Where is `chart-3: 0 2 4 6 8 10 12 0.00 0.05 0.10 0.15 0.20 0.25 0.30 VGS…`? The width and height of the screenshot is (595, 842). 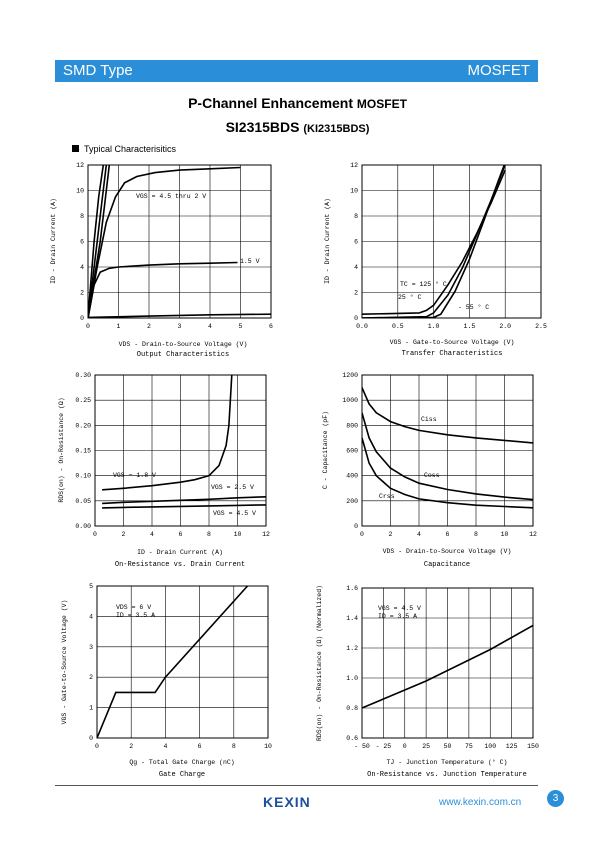 chart-3: 0 2 4 6 8 10 12 0.00 0.05 0.10 0.15 0.20 0.25 0.30 VGS… is located at coordinates (164, 470).